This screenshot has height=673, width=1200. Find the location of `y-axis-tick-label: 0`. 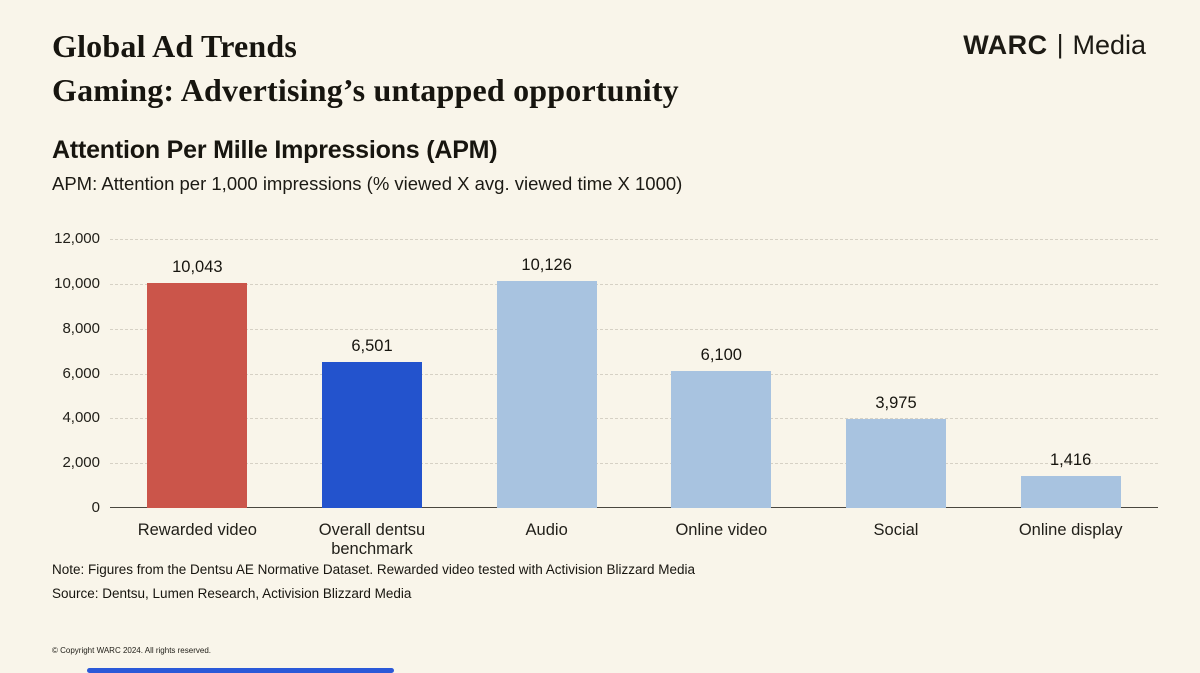

y-axis-tick-label: 0 is located at coordinates (95, 507).